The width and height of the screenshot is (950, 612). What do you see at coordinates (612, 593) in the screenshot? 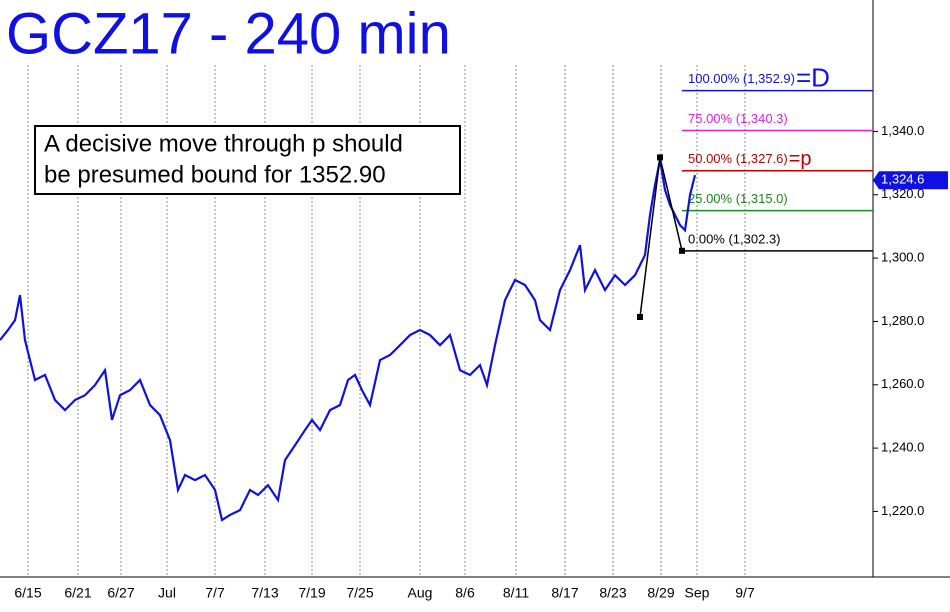
I see `x-tick-label: 8/23` at bounding box center [612, 593].